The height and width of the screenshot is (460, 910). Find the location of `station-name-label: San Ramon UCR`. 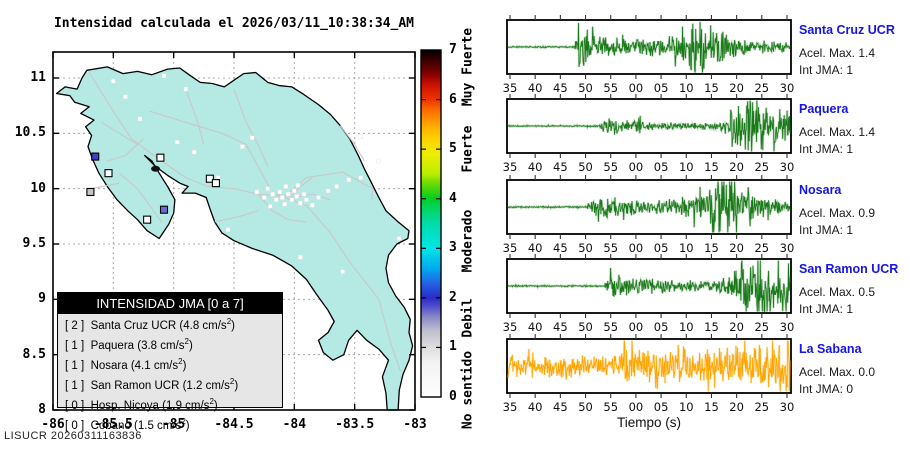

station-name-label: San Ramon UCR is located at coordinates (849, 269).